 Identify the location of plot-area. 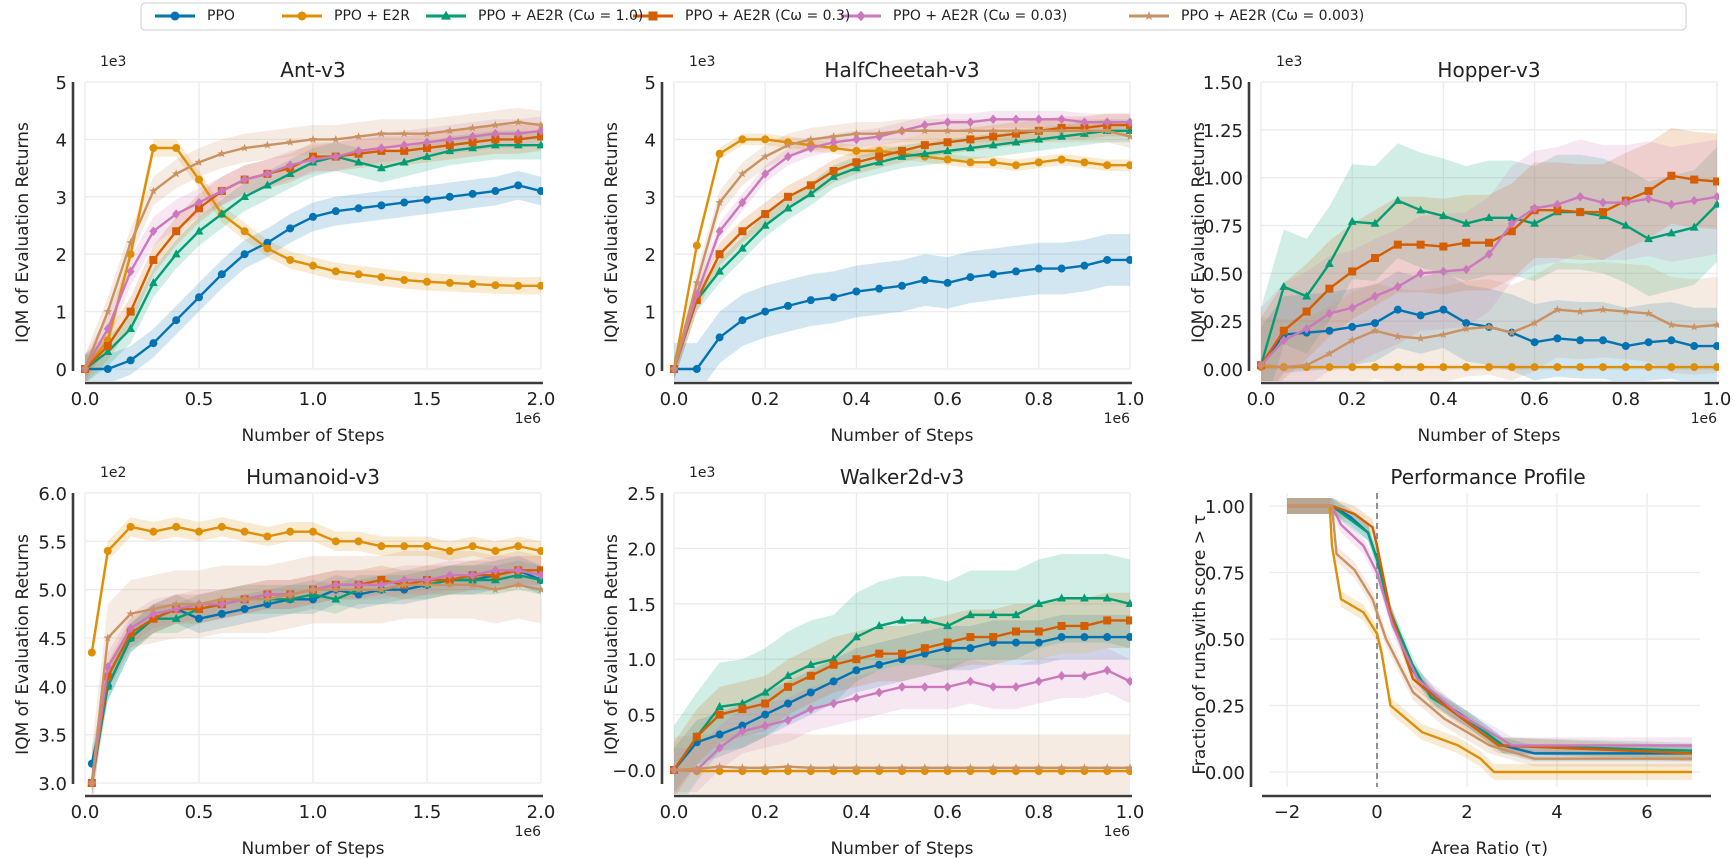
(311, 244).